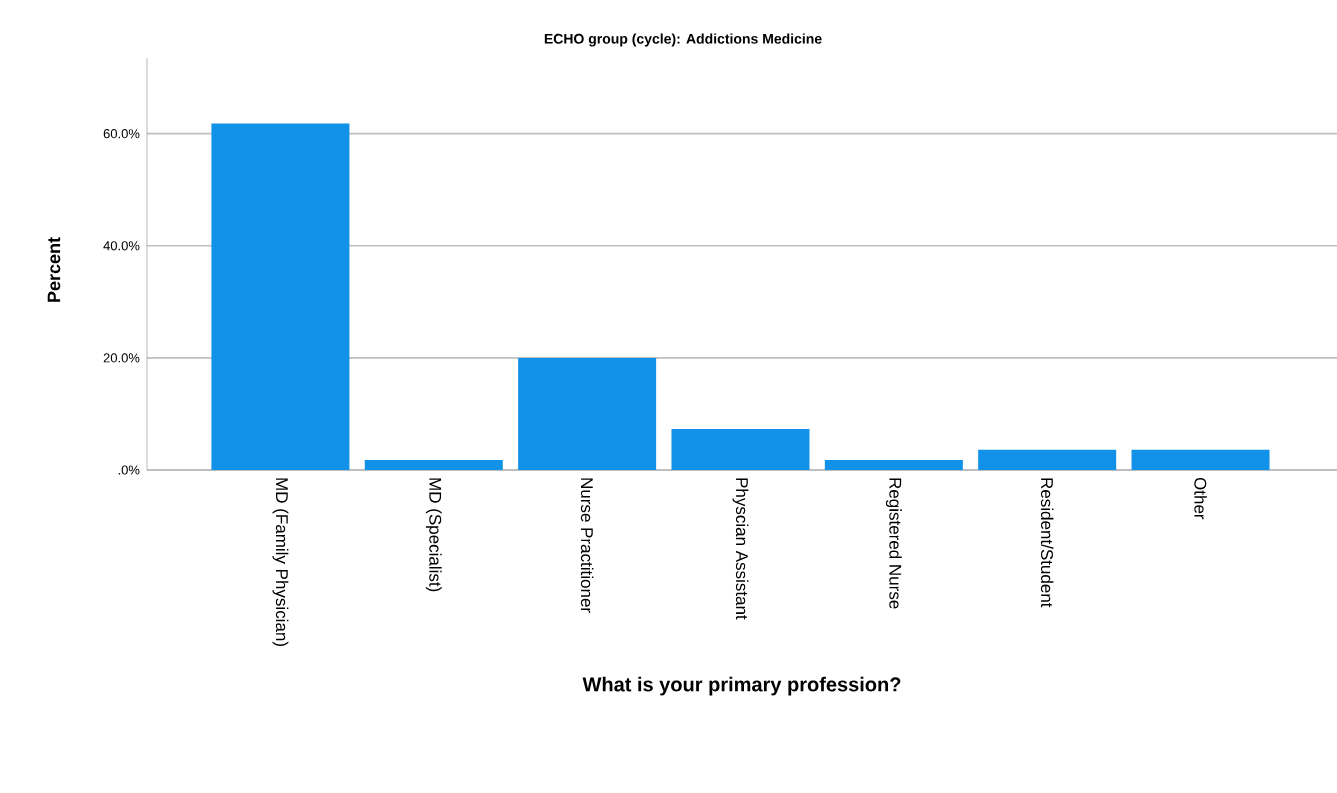  I want to click on x-tick-label: Resident/Student, so click(1047, 543).